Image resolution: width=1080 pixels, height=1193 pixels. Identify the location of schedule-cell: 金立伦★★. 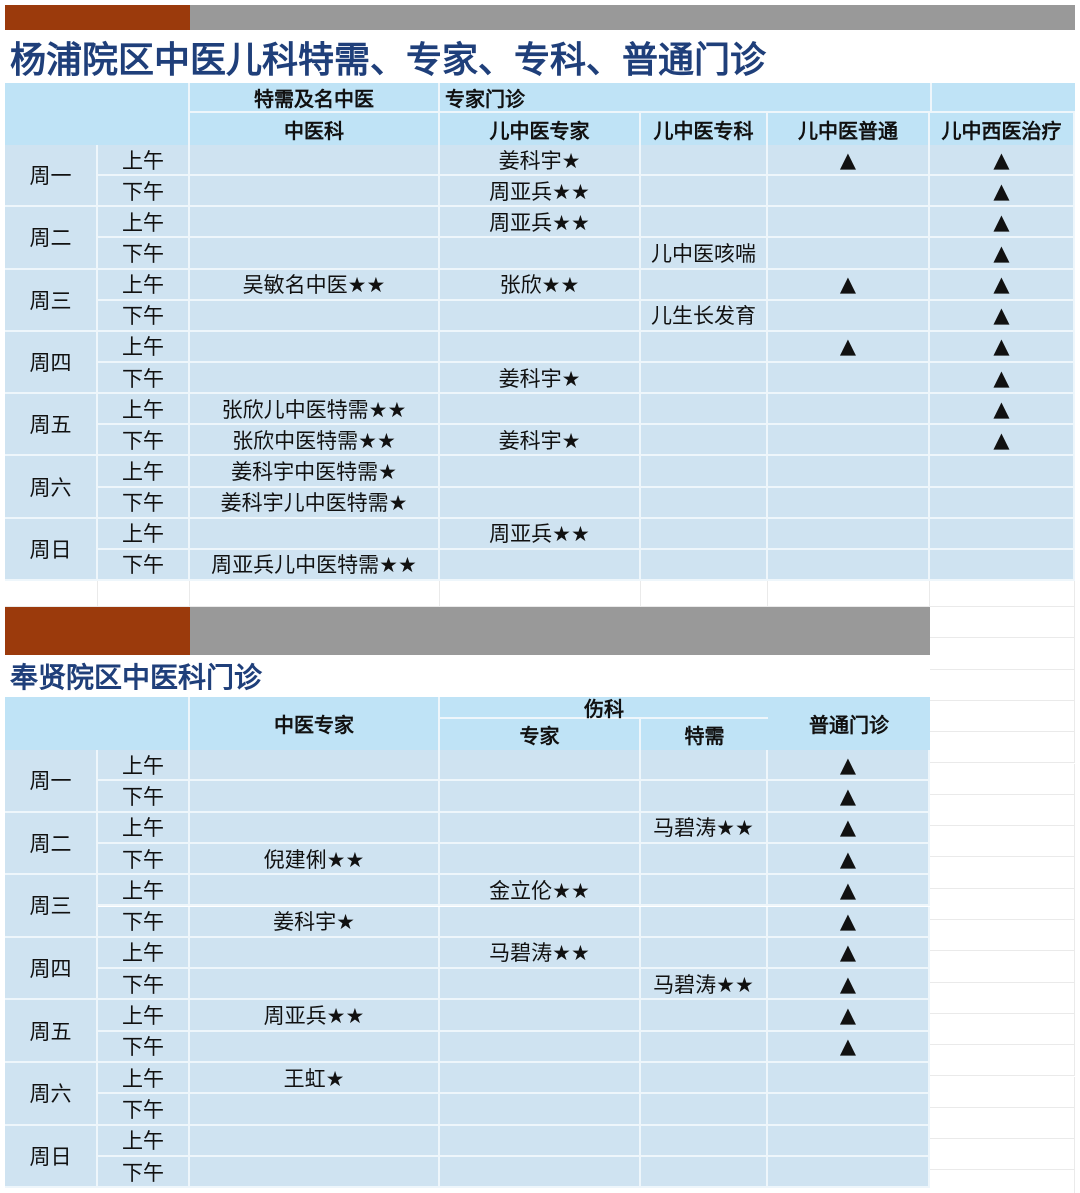
(540, 891).